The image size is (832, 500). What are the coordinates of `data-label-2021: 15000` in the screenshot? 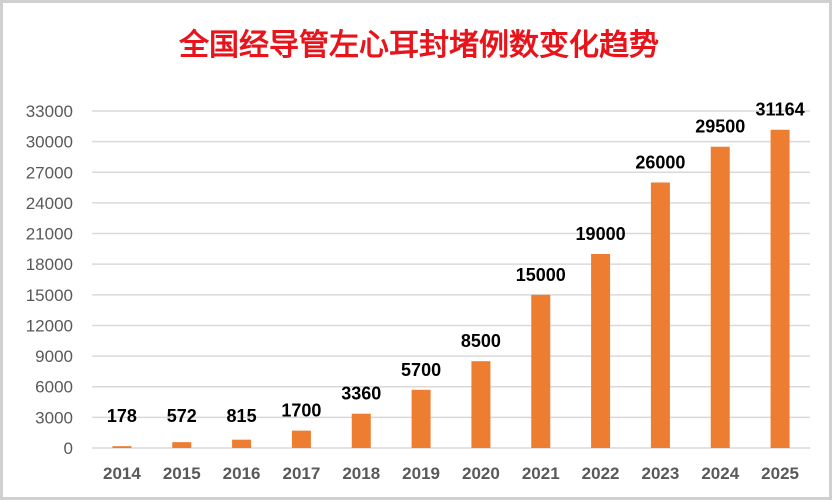 It's located at (541, 275).